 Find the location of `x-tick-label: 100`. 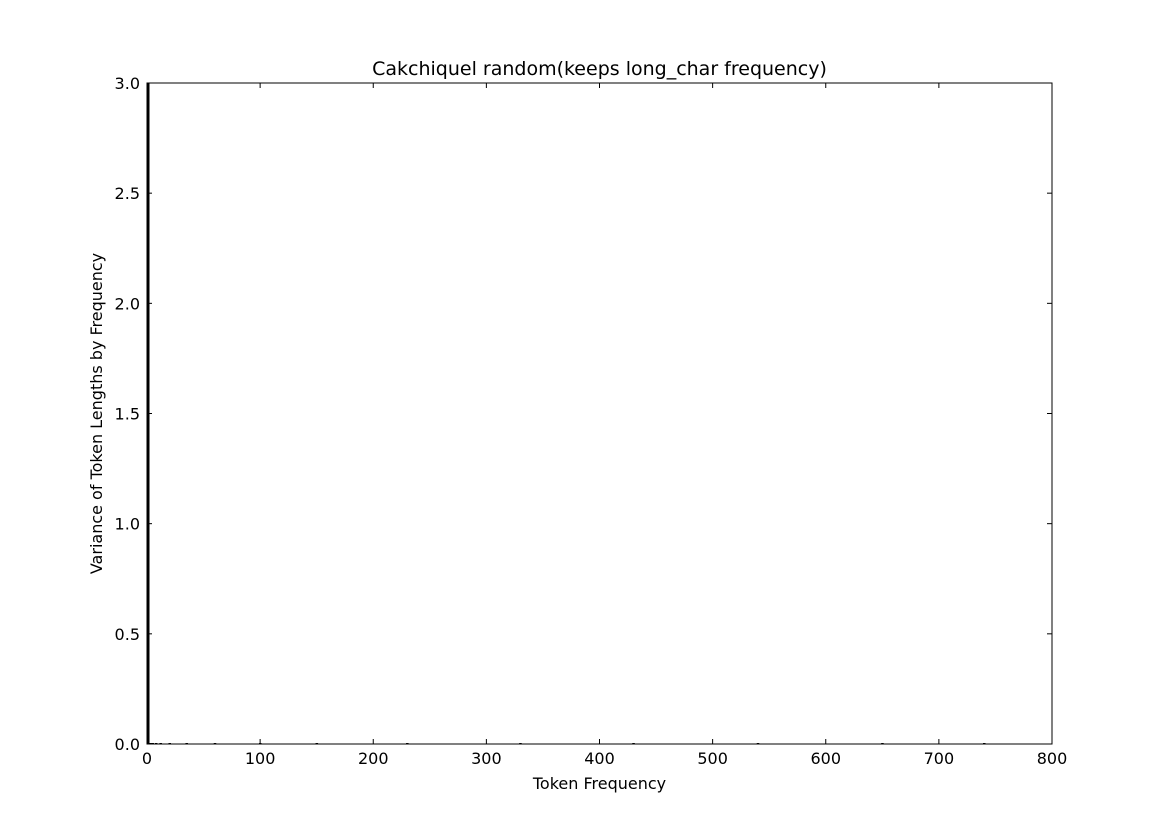

x-tick-label: 100 is located at coordinates (260, 758).